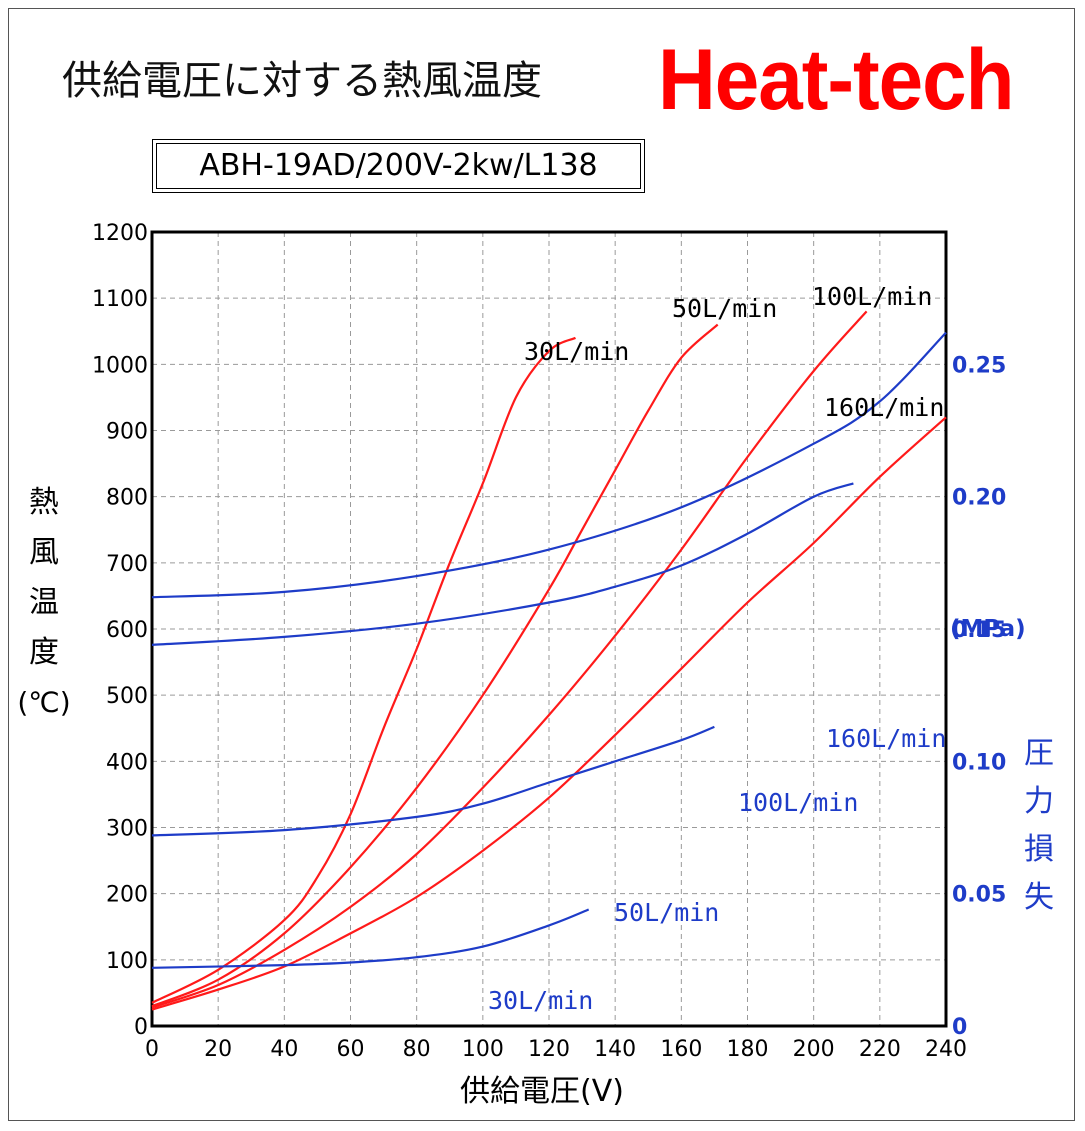 This screenshot has width=1085, height=1131. I want to click on y-right-unit: (MPa), so click(988, 629).